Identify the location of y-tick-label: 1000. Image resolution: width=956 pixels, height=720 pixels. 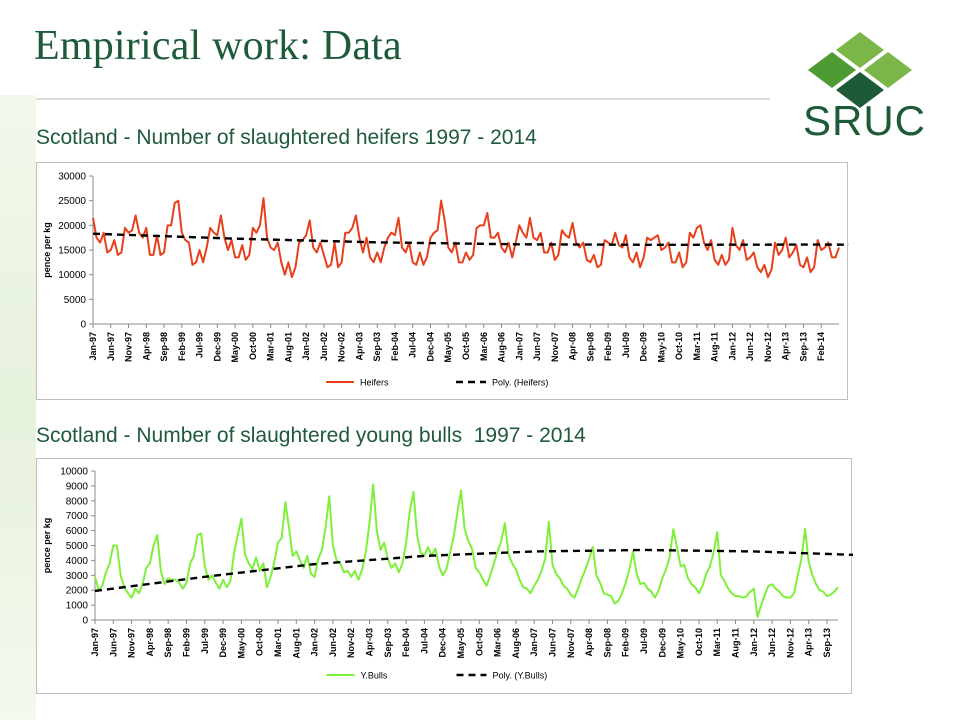
(77, 606).